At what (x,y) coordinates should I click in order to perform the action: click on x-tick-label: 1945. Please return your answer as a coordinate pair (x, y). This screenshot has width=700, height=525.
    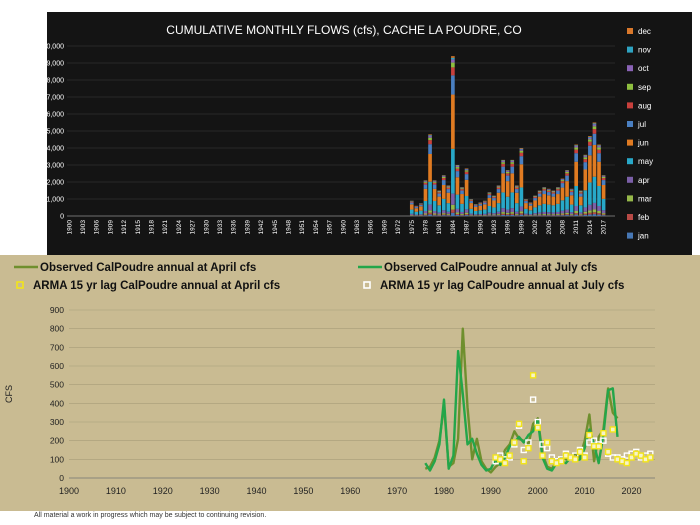
    Looking at the image, I should click on (275, 227).